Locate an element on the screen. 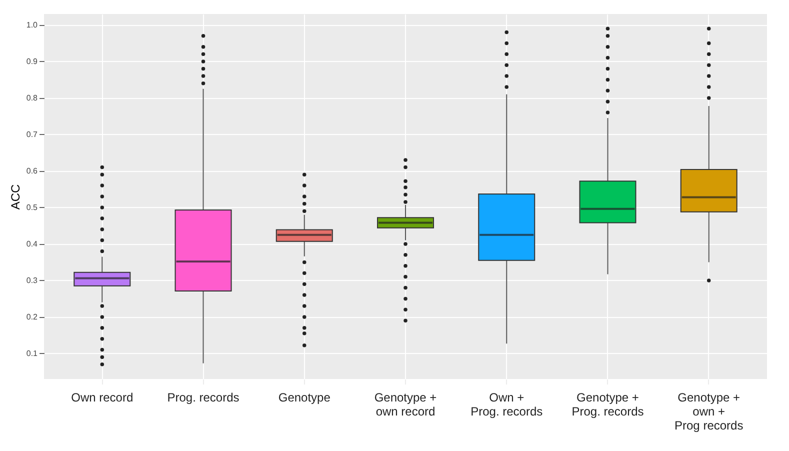 The image size is (789, 451). x-tick-label: Genotype is located at coordinates (304, 397).